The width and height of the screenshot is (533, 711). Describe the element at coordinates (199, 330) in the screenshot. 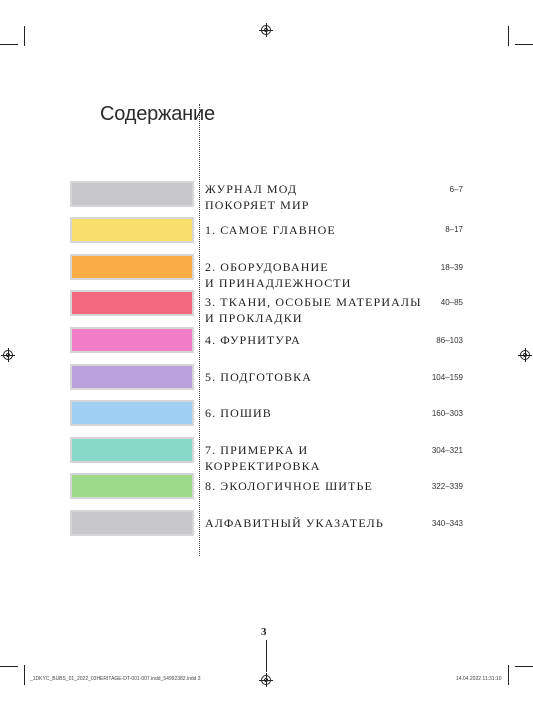

I see `dotted-divider` at that location.